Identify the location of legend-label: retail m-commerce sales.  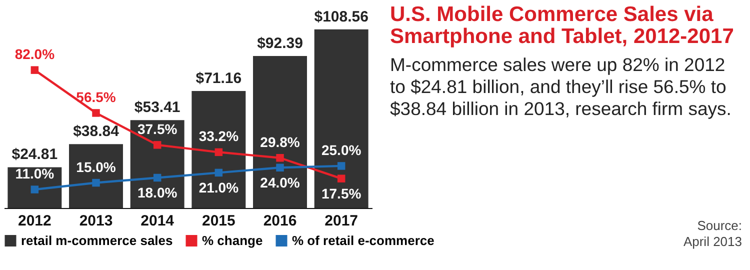
(97, 240).